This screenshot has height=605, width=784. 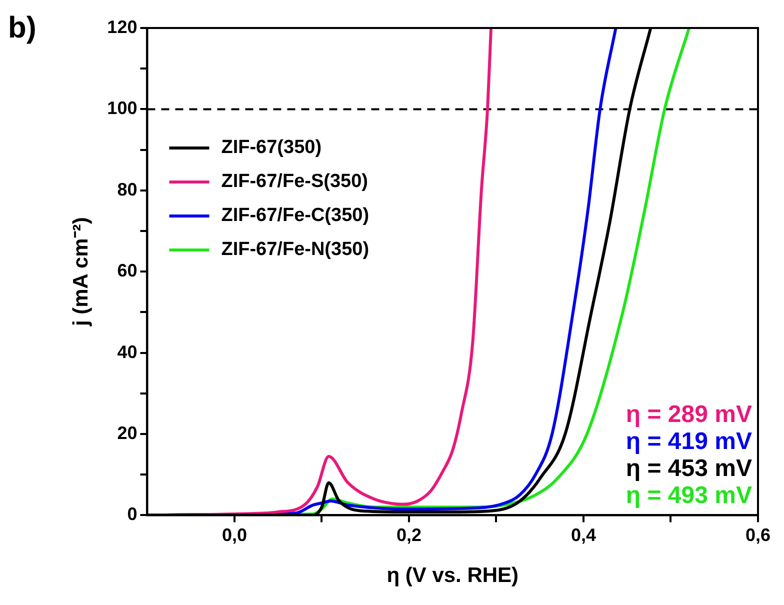 What do you see at coordinates (127, 270) in the screenshot?
I see `y-tick-label: 60` at bounding box center [127, 270].